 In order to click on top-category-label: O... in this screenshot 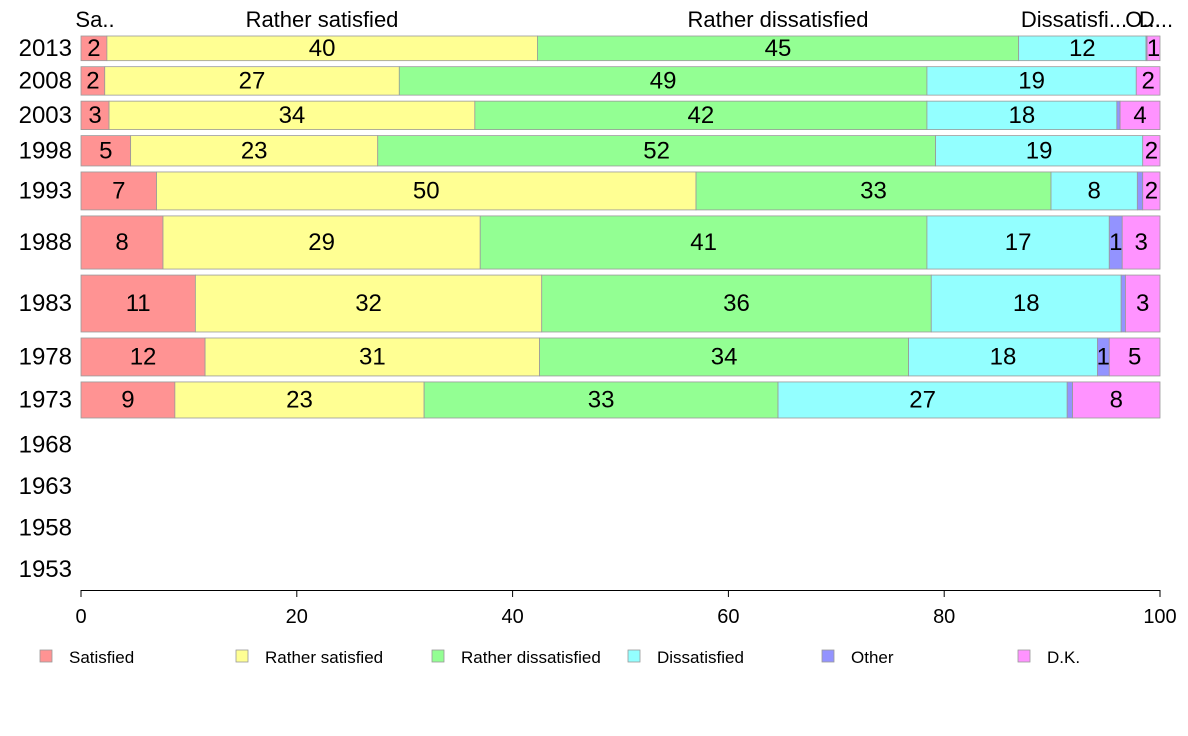, I will do `click(1142, 19)`.